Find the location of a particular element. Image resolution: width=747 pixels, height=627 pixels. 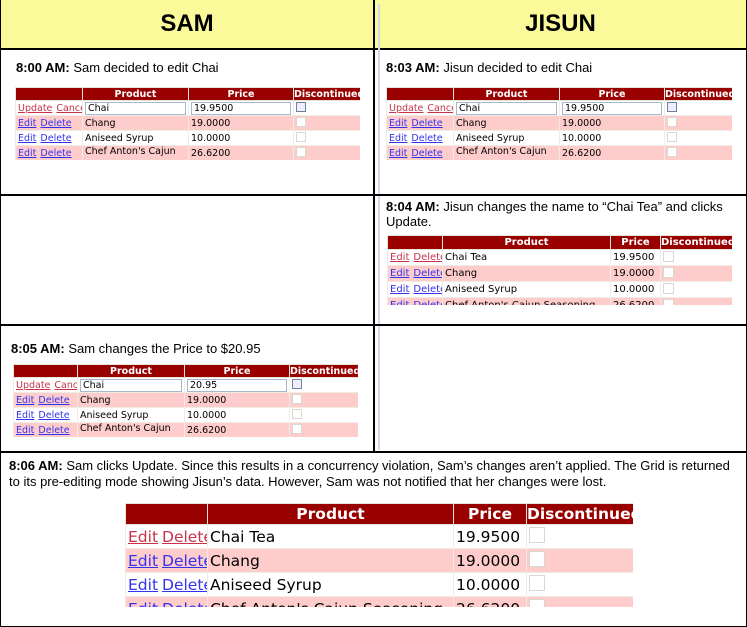

product-cell: Chef Anton's Cajun is located at coordinates (135, 152).